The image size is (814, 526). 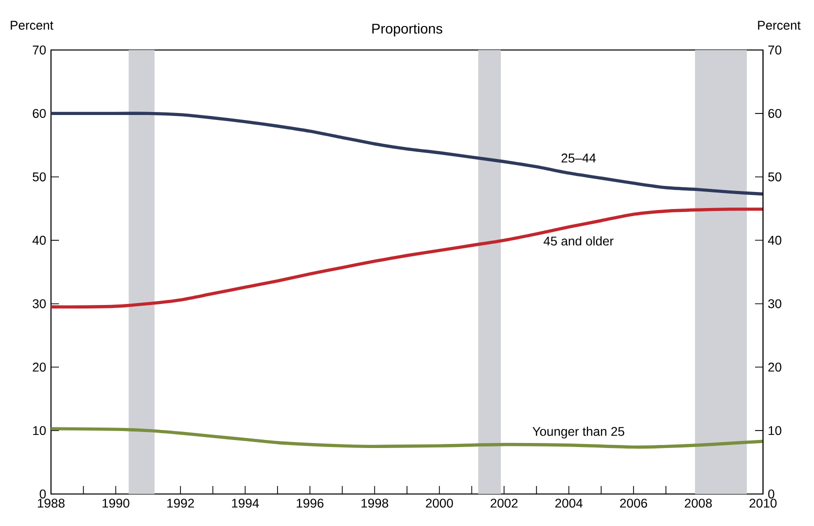 What do you see at coordinates (116, 503) in the screenshot?
I see `x-tick-label: 1990` at bounding box center [116, 503].